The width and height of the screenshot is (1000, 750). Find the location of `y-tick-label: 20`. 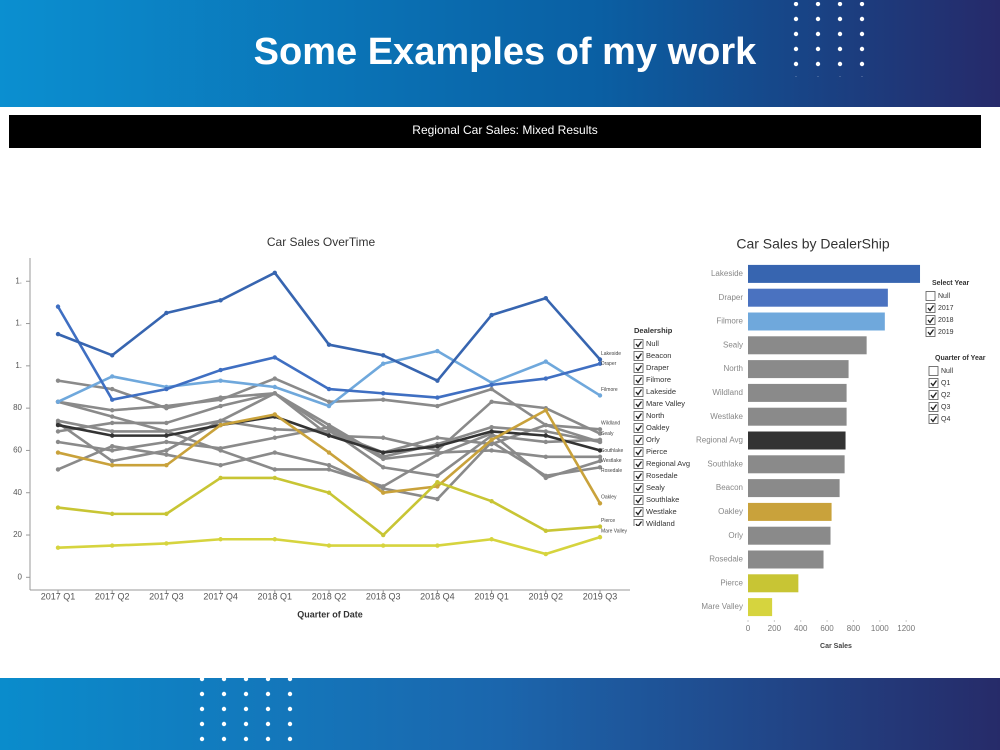

y-tick-label: 20 is located at coordinates (17, 534).